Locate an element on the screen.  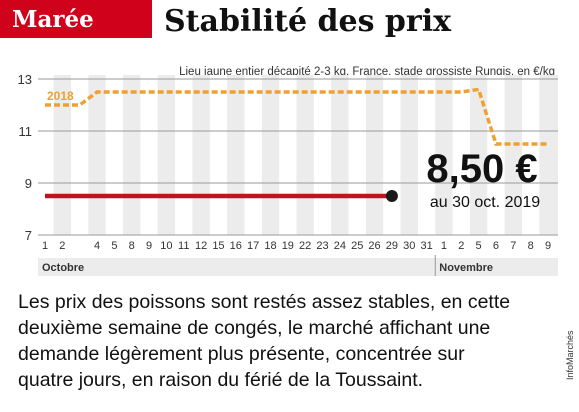
value-label: 8,50 € is located at coordinates (481, 169).